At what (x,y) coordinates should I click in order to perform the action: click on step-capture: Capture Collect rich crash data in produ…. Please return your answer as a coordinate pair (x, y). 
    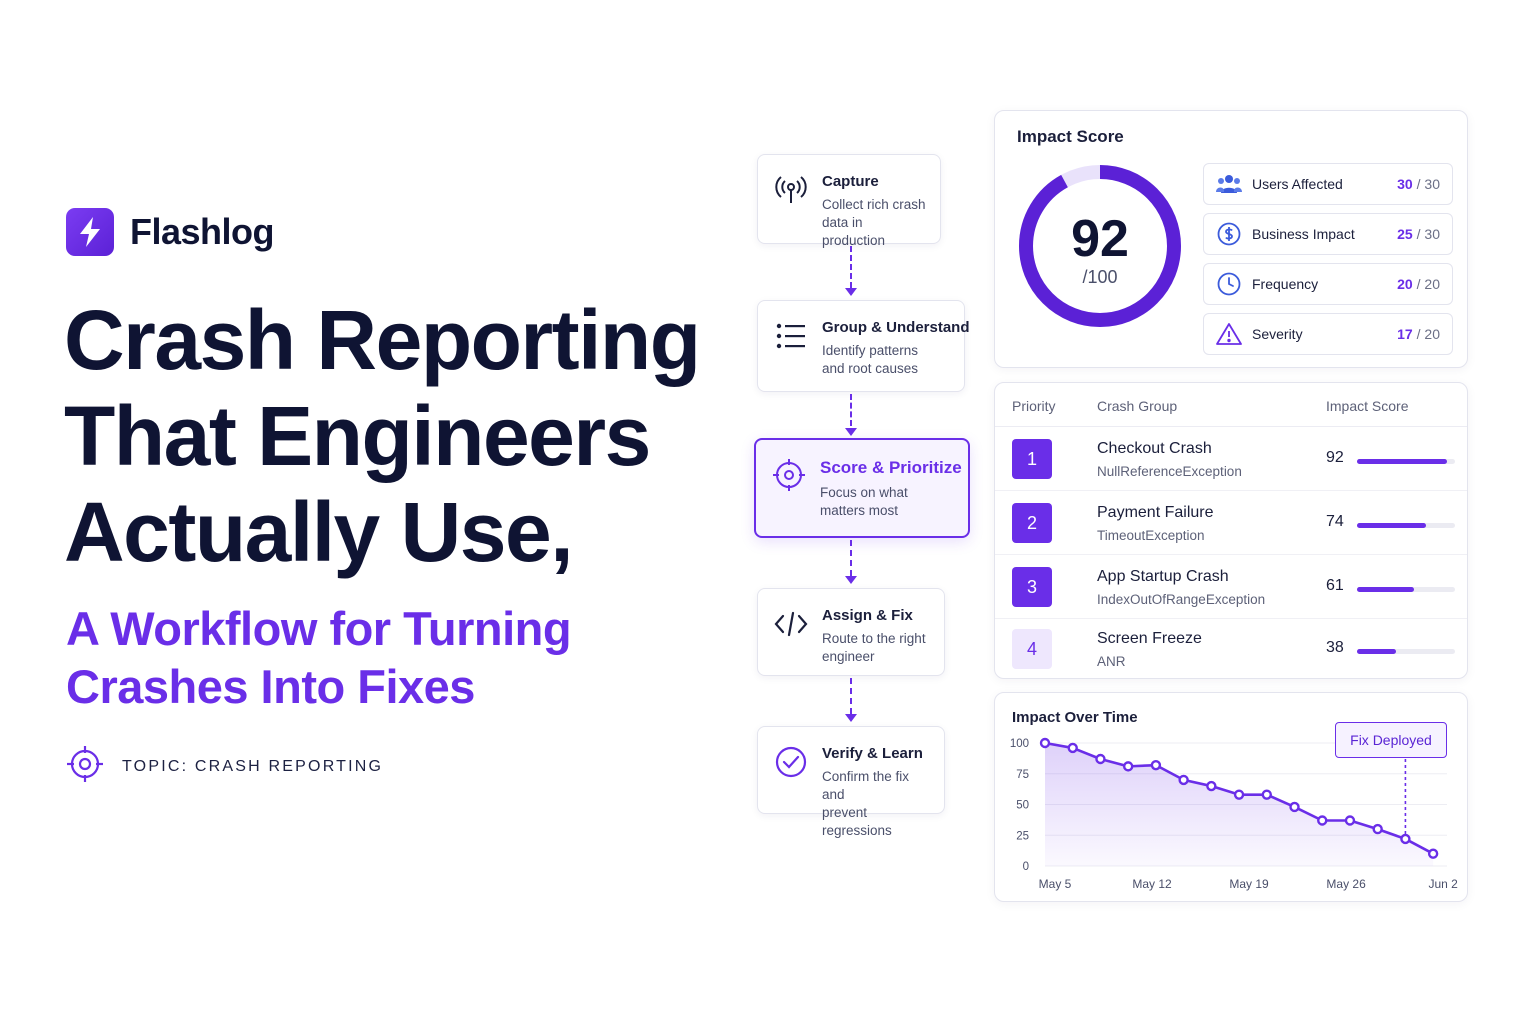
    Looking at the image, I should click on (849, 201).